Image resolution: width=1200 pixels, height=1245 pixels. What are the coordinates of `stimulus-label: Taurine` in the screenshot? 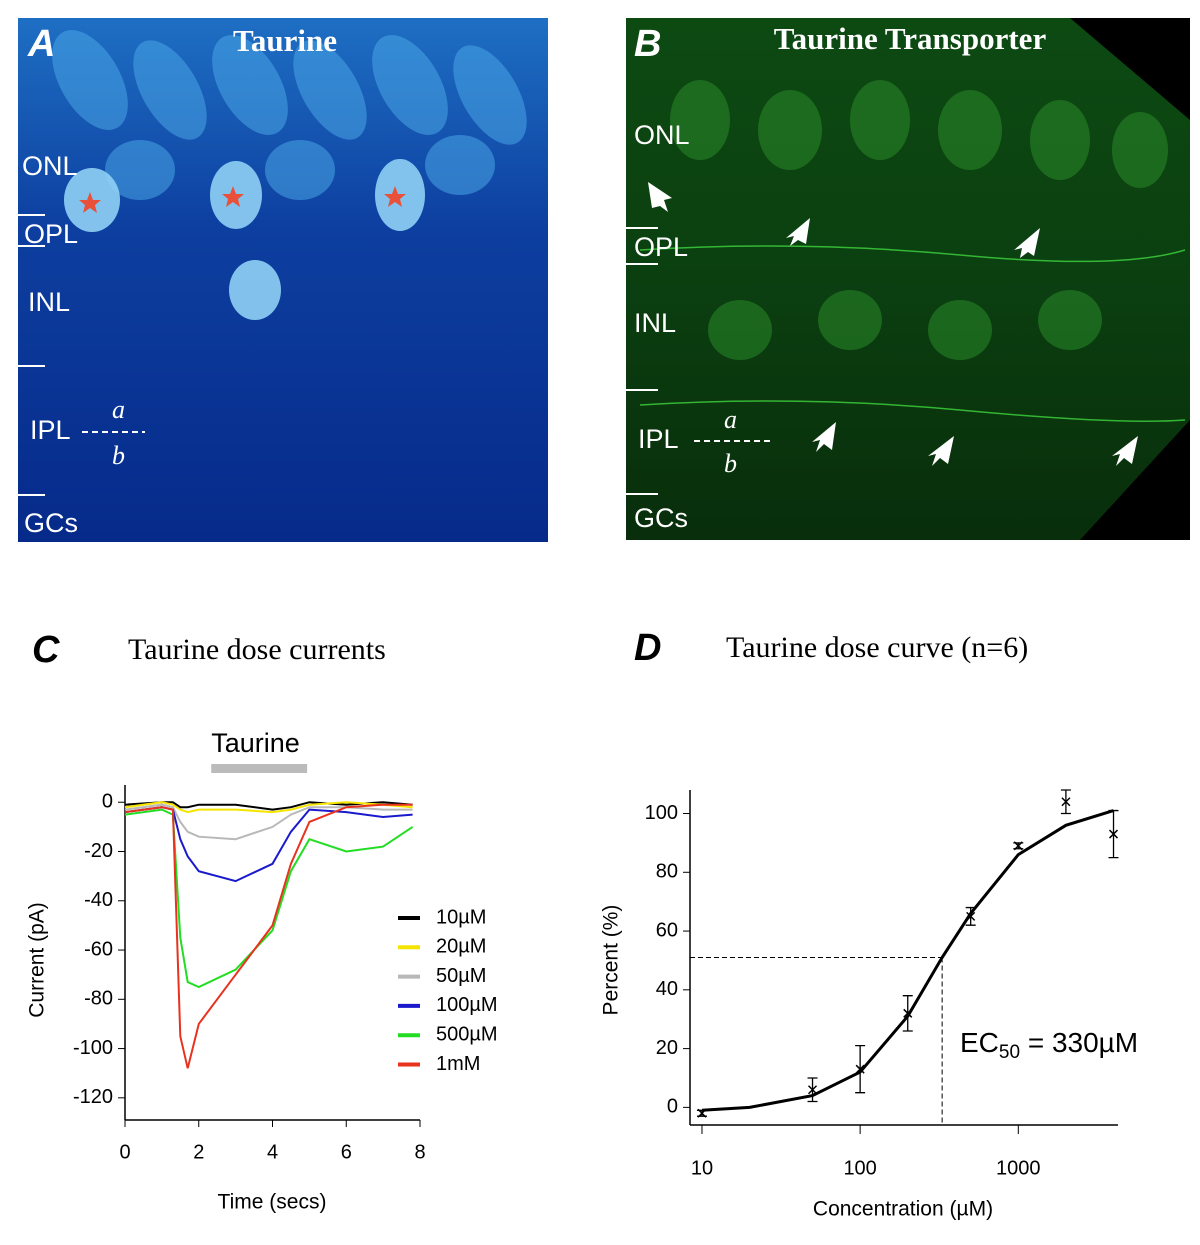 It's located at (255, 743).